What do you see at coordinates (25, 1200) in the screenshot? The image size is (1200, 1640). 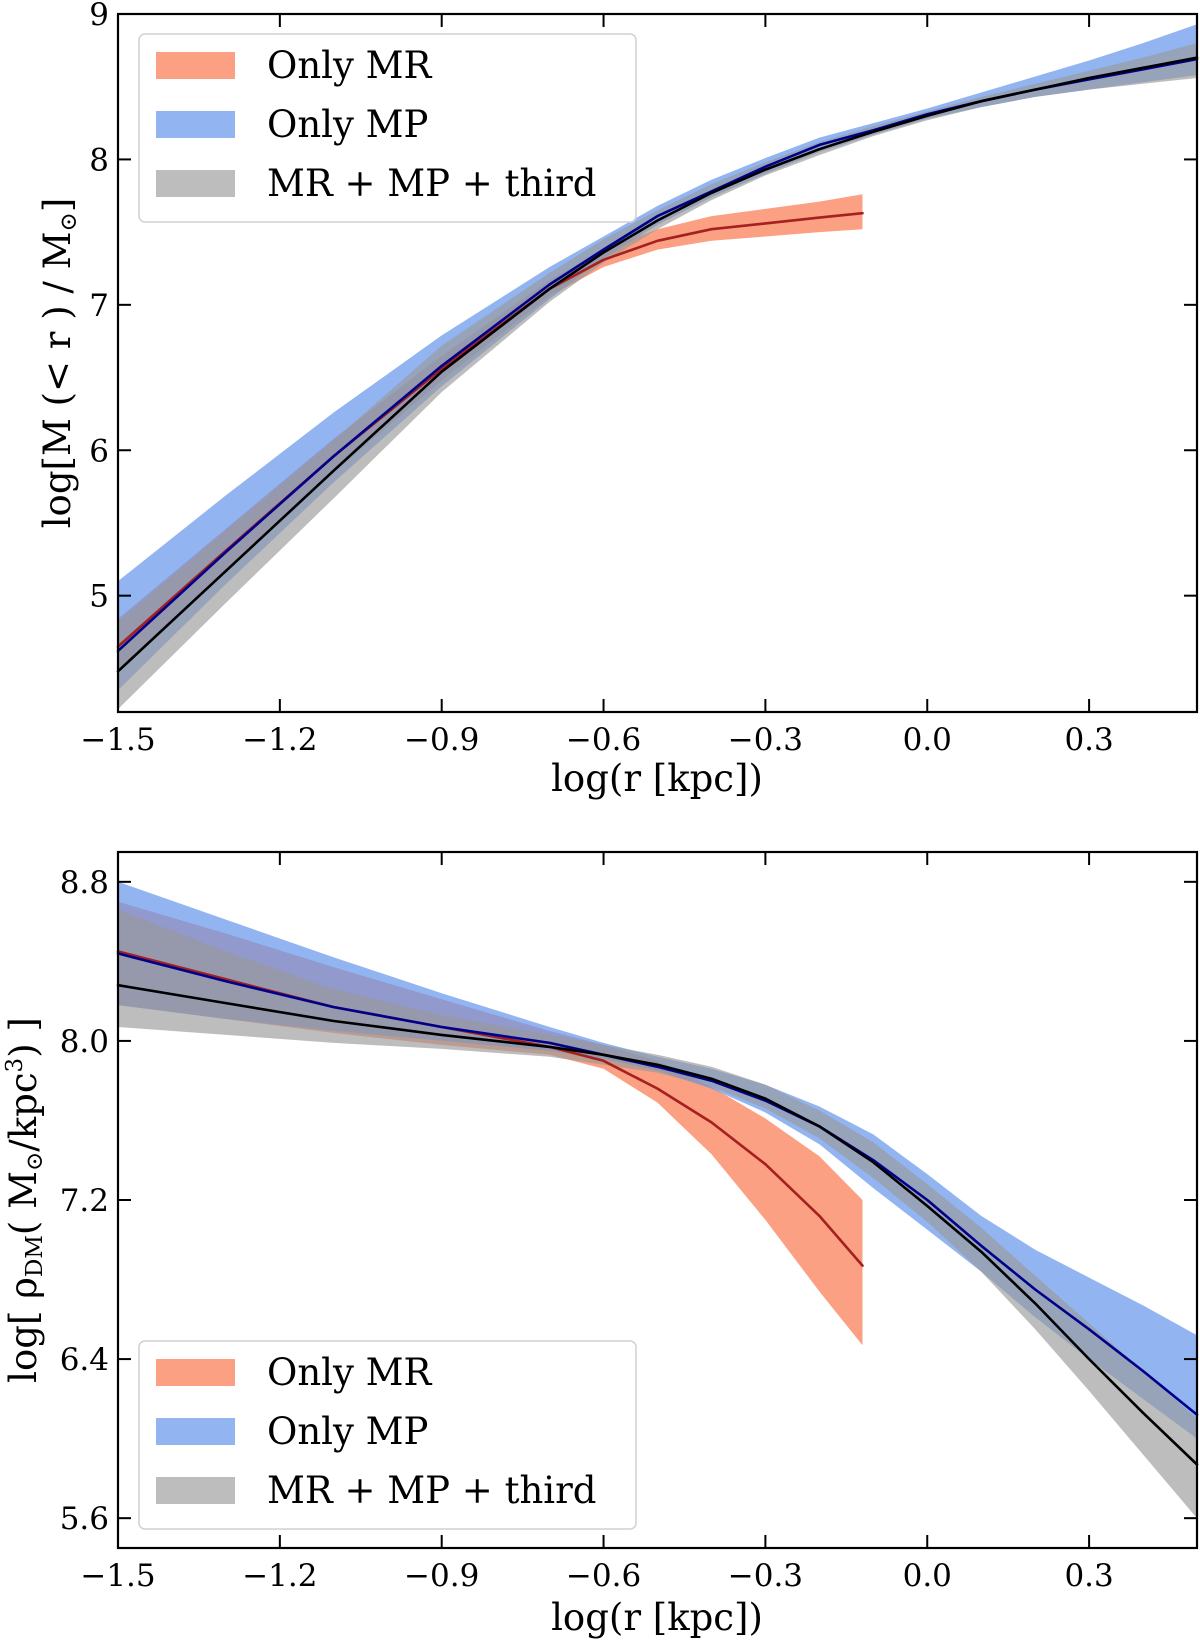 I see `y-axis-label: log[ ρDM( M⊙/kpc3) ]` at bounding box center [25, 1200].